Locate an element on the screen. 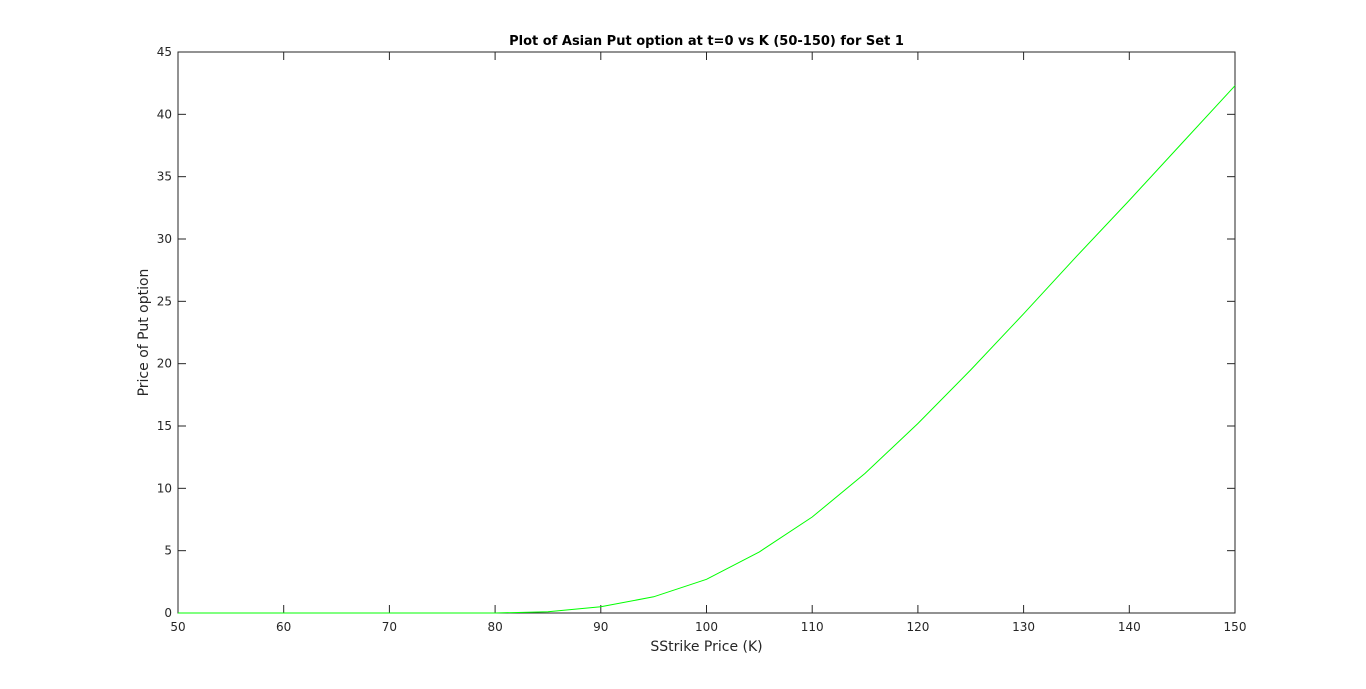 This screenshot has width=1366, height=689. x-tick-label: 100 is located at coordinates (706, 627).